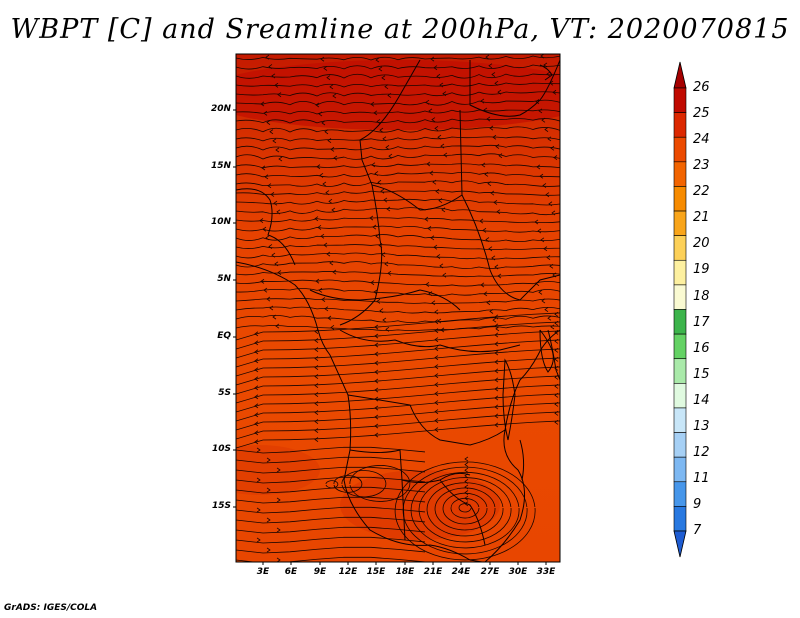 The image size is (800, 618). What do you see at coordinates (509, 399) in the screenshot?
I see `lake-outline` at bounding box center [509, 399].